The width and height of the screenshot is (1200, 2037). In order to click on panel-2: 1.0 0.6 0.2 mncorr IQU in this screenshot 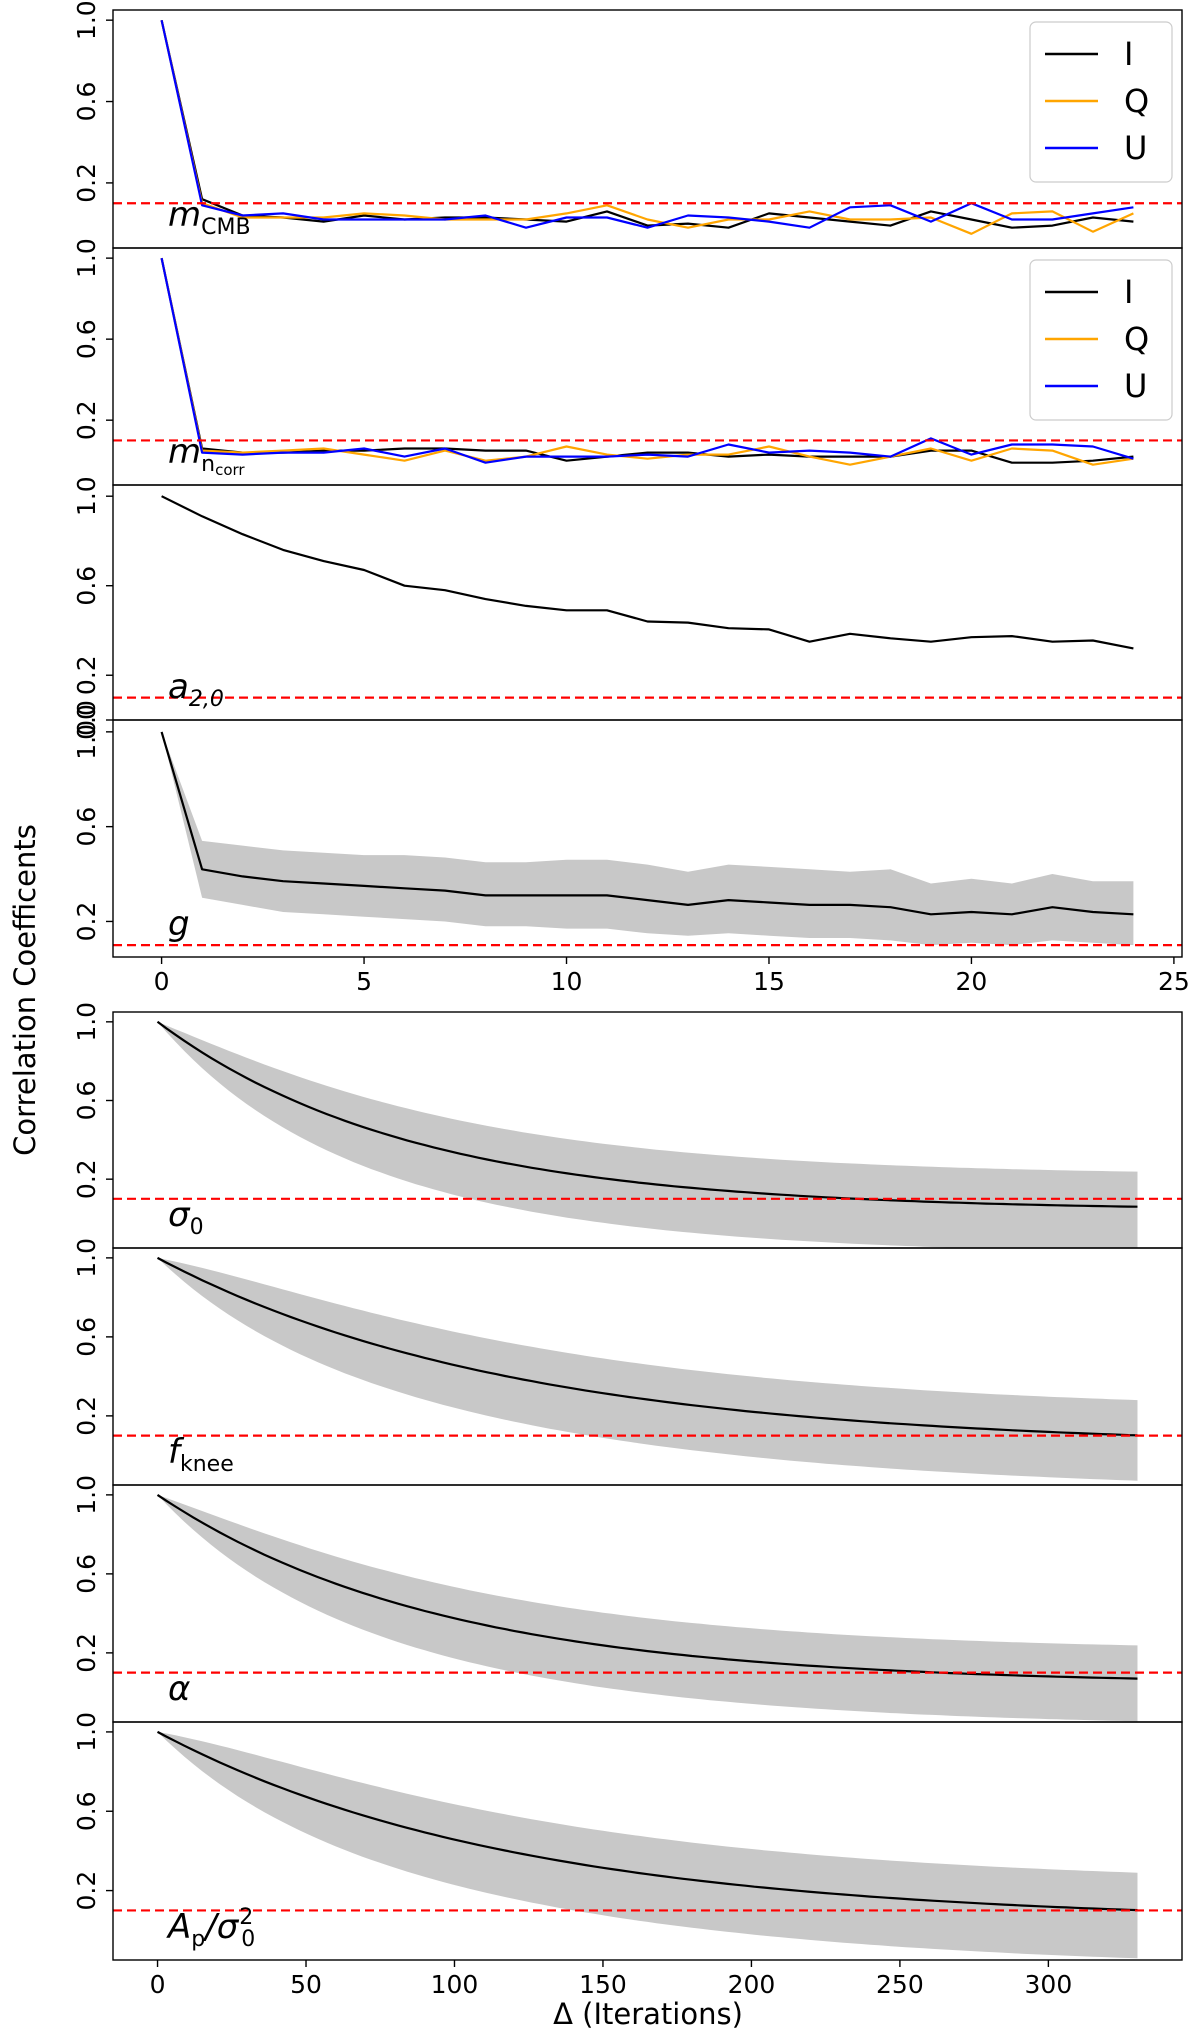, I will do `click(627, 362)`.